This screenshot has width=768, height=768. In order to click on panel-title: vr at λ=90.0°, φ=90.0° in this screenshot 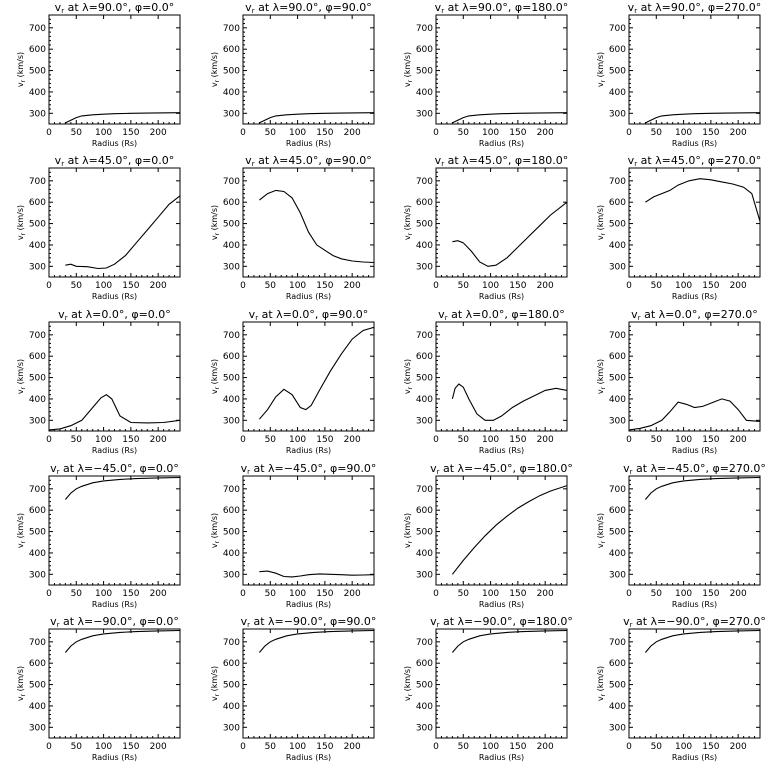, I will do `click(308, 8)`.